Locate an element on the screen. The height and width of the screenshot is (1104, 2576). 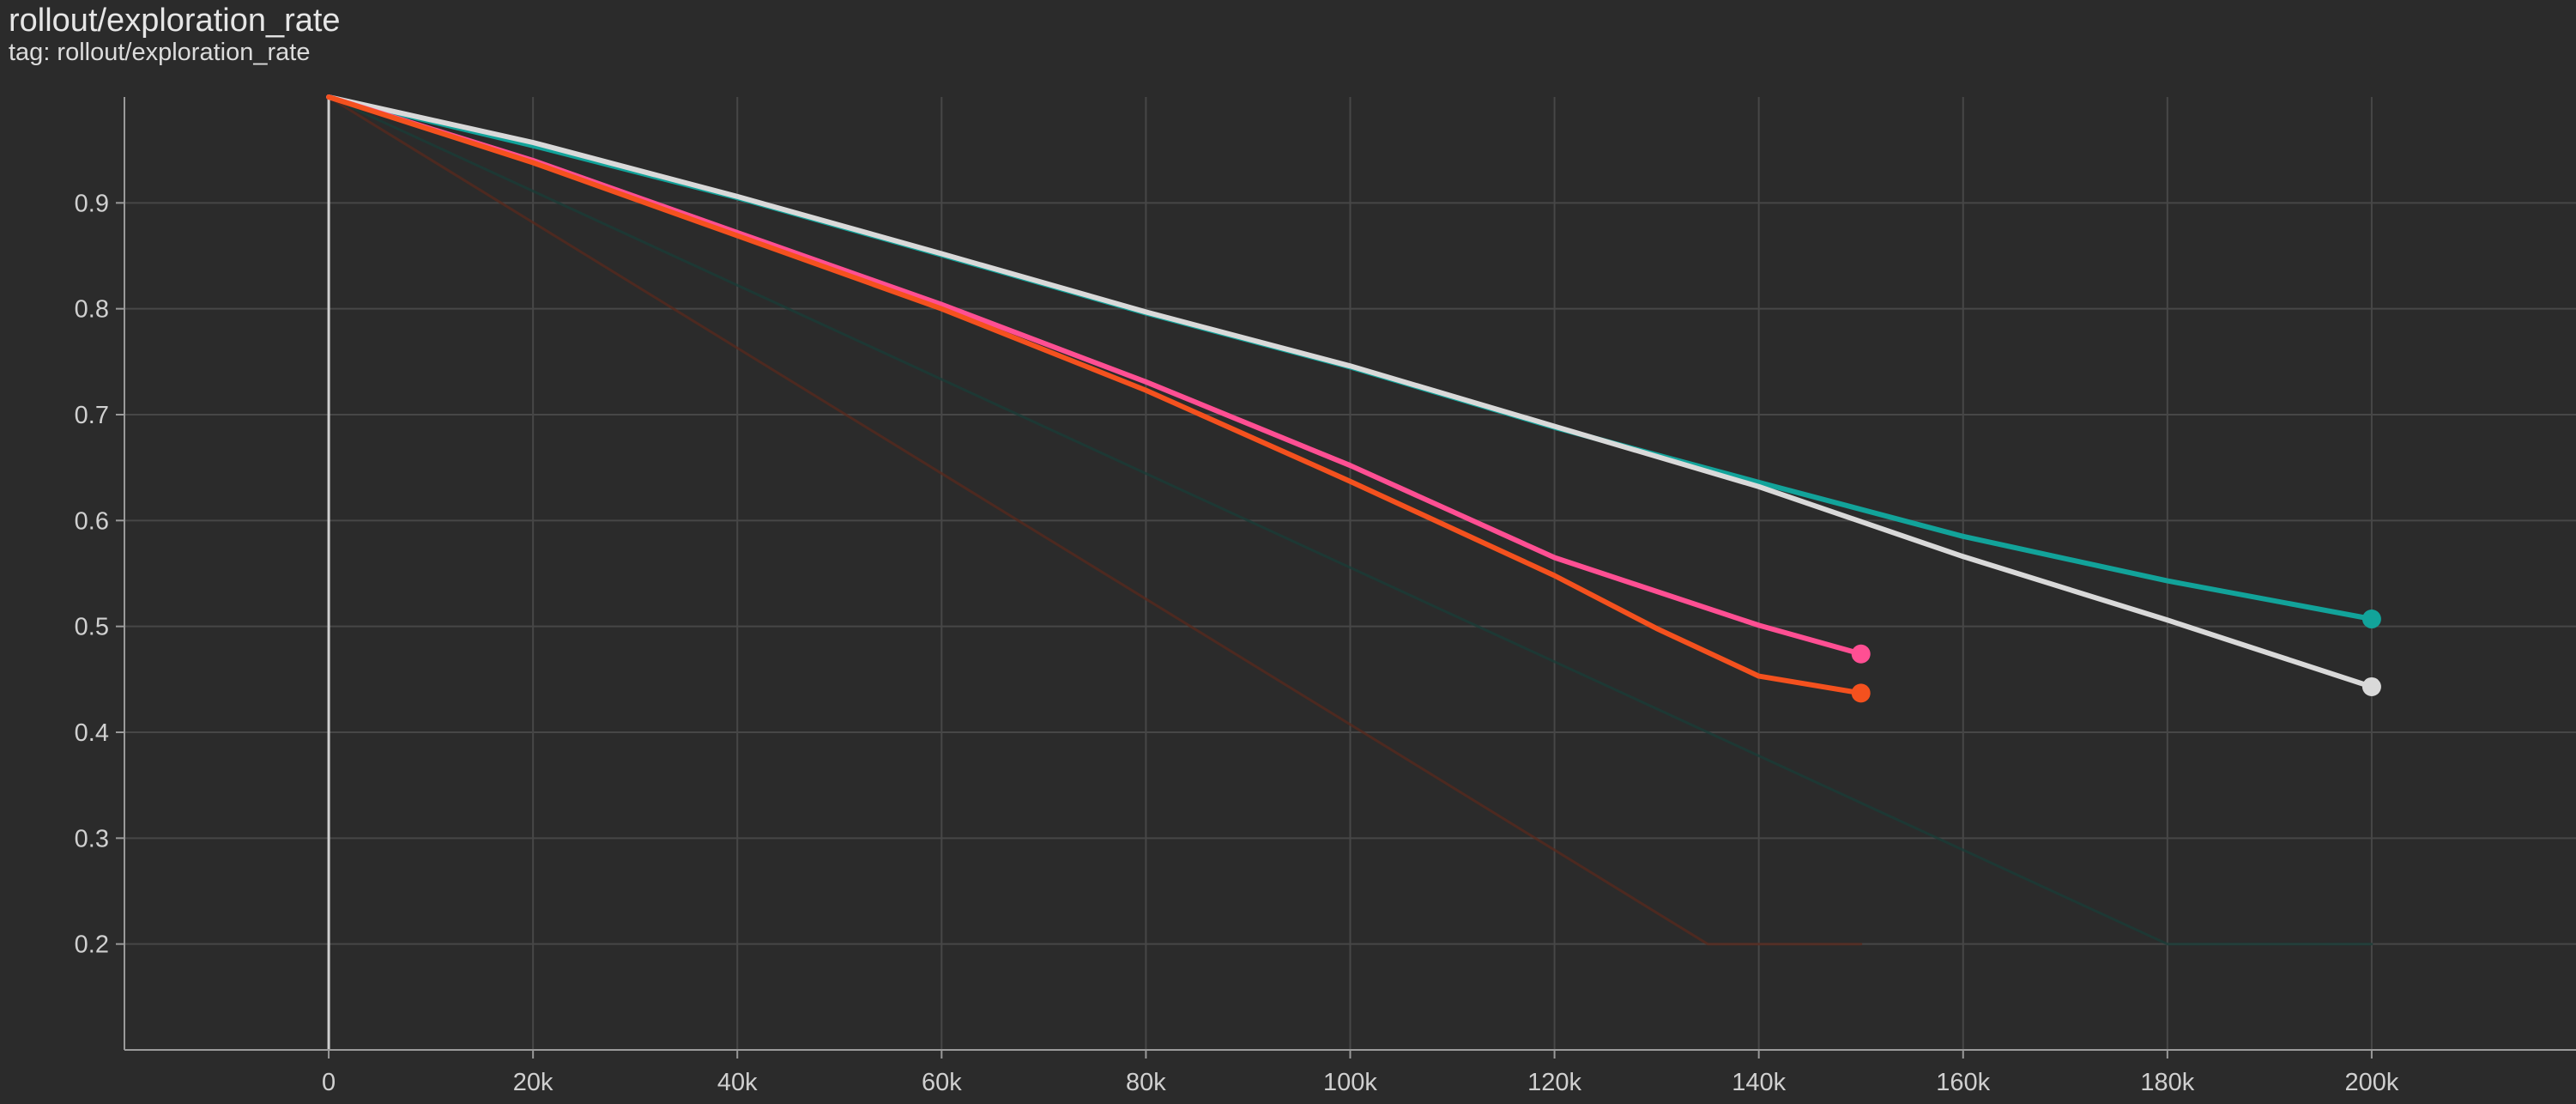
y-tick-label: 0.6 is located at coordinates (92, 521).